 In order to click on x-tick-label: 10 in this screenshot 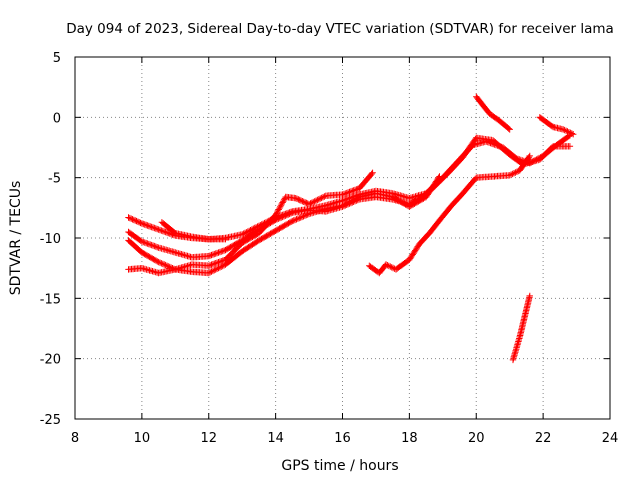, I will do `click(142, 438)`.